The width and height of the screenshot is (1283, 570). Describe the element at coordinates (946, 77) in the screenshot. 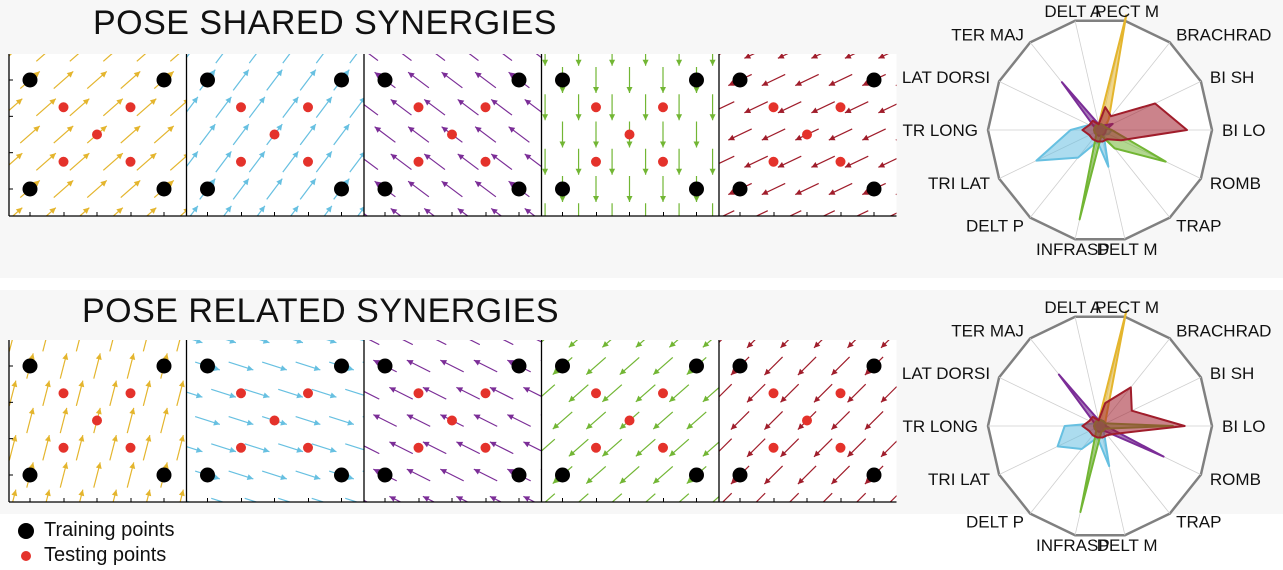

I see `muscle-label: LAT DORSI` at that location.